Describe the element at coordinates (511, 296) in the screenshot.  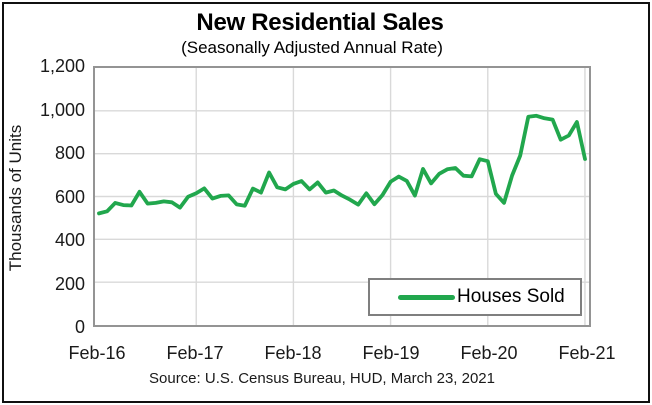
I see `legend-label: Houses Sold` at that location.